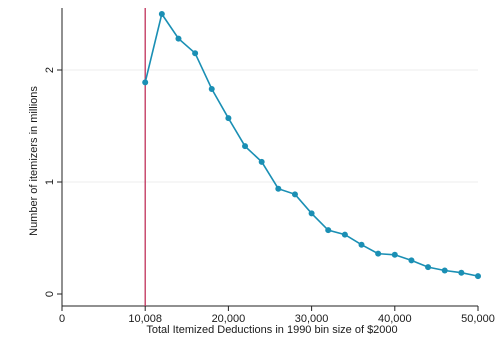 This screenshot has height=339, width=501. What do you see at coordinates (50, 182) in the screenshot?
I see `y-tick-label: 1` at bounding box center [50, 182].